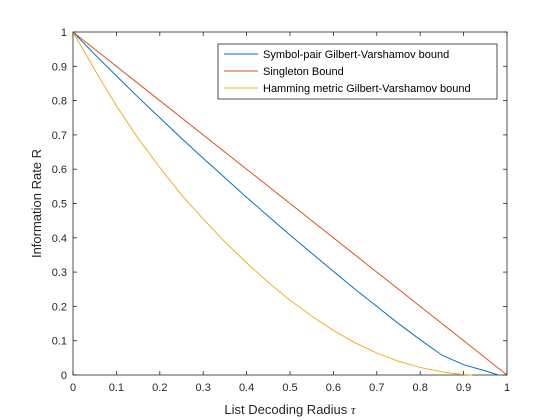 The width and height of the screenshot is (560, 420). I want to click on y-tick-label: 0.7, so click(59, 136).